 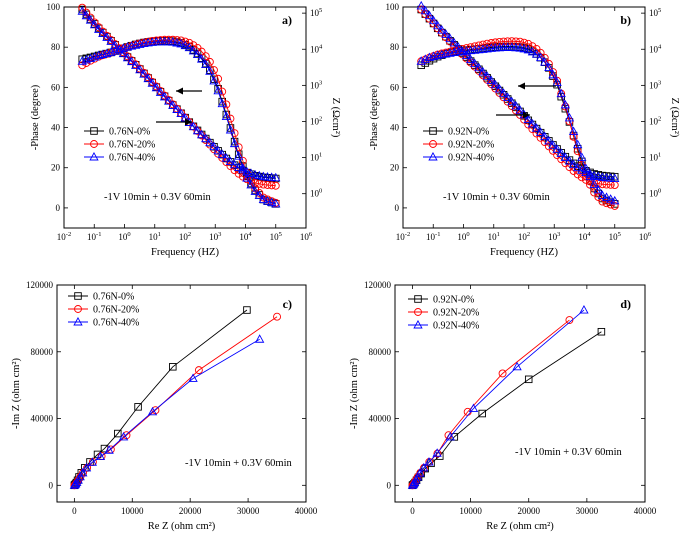 What do you see at coordinates (35, 117) in the screenshot?
I see `y-axis-label: -Phase (degree)` at bounding box center [35, 117].